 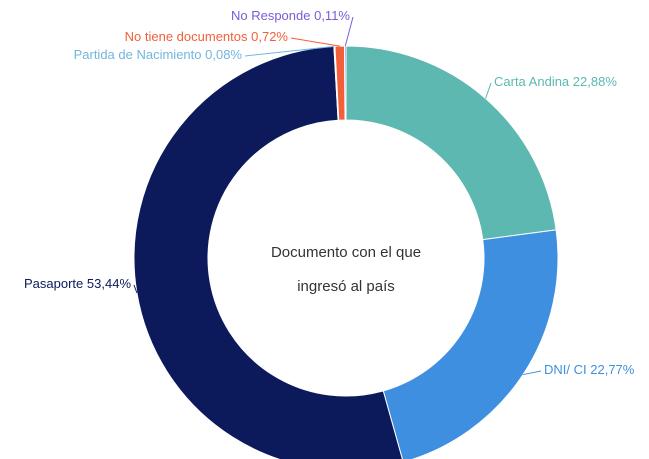 I want to click on slice-label: No Responde 0,11%, so click(x=290, y=15).